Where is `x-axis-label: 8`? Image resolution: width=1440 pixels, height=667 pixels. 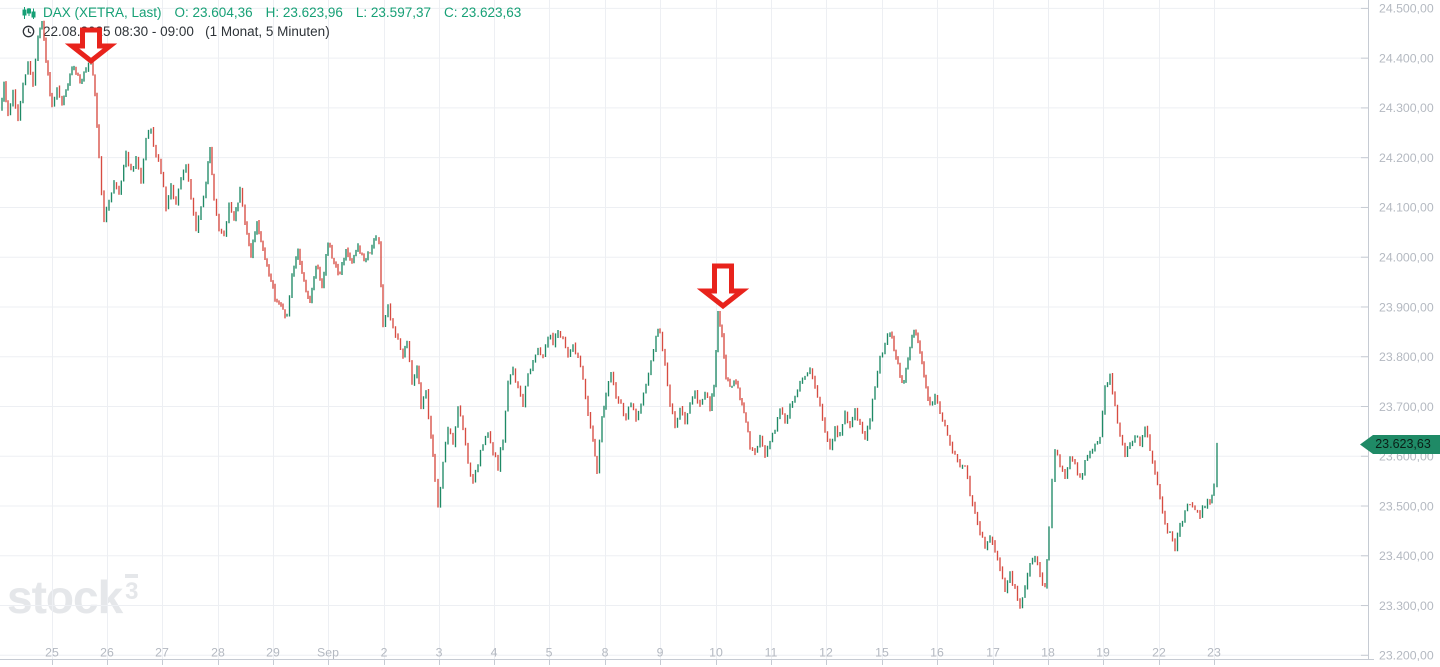
x-axis-label: 8 is located at coordinates (605, 653).